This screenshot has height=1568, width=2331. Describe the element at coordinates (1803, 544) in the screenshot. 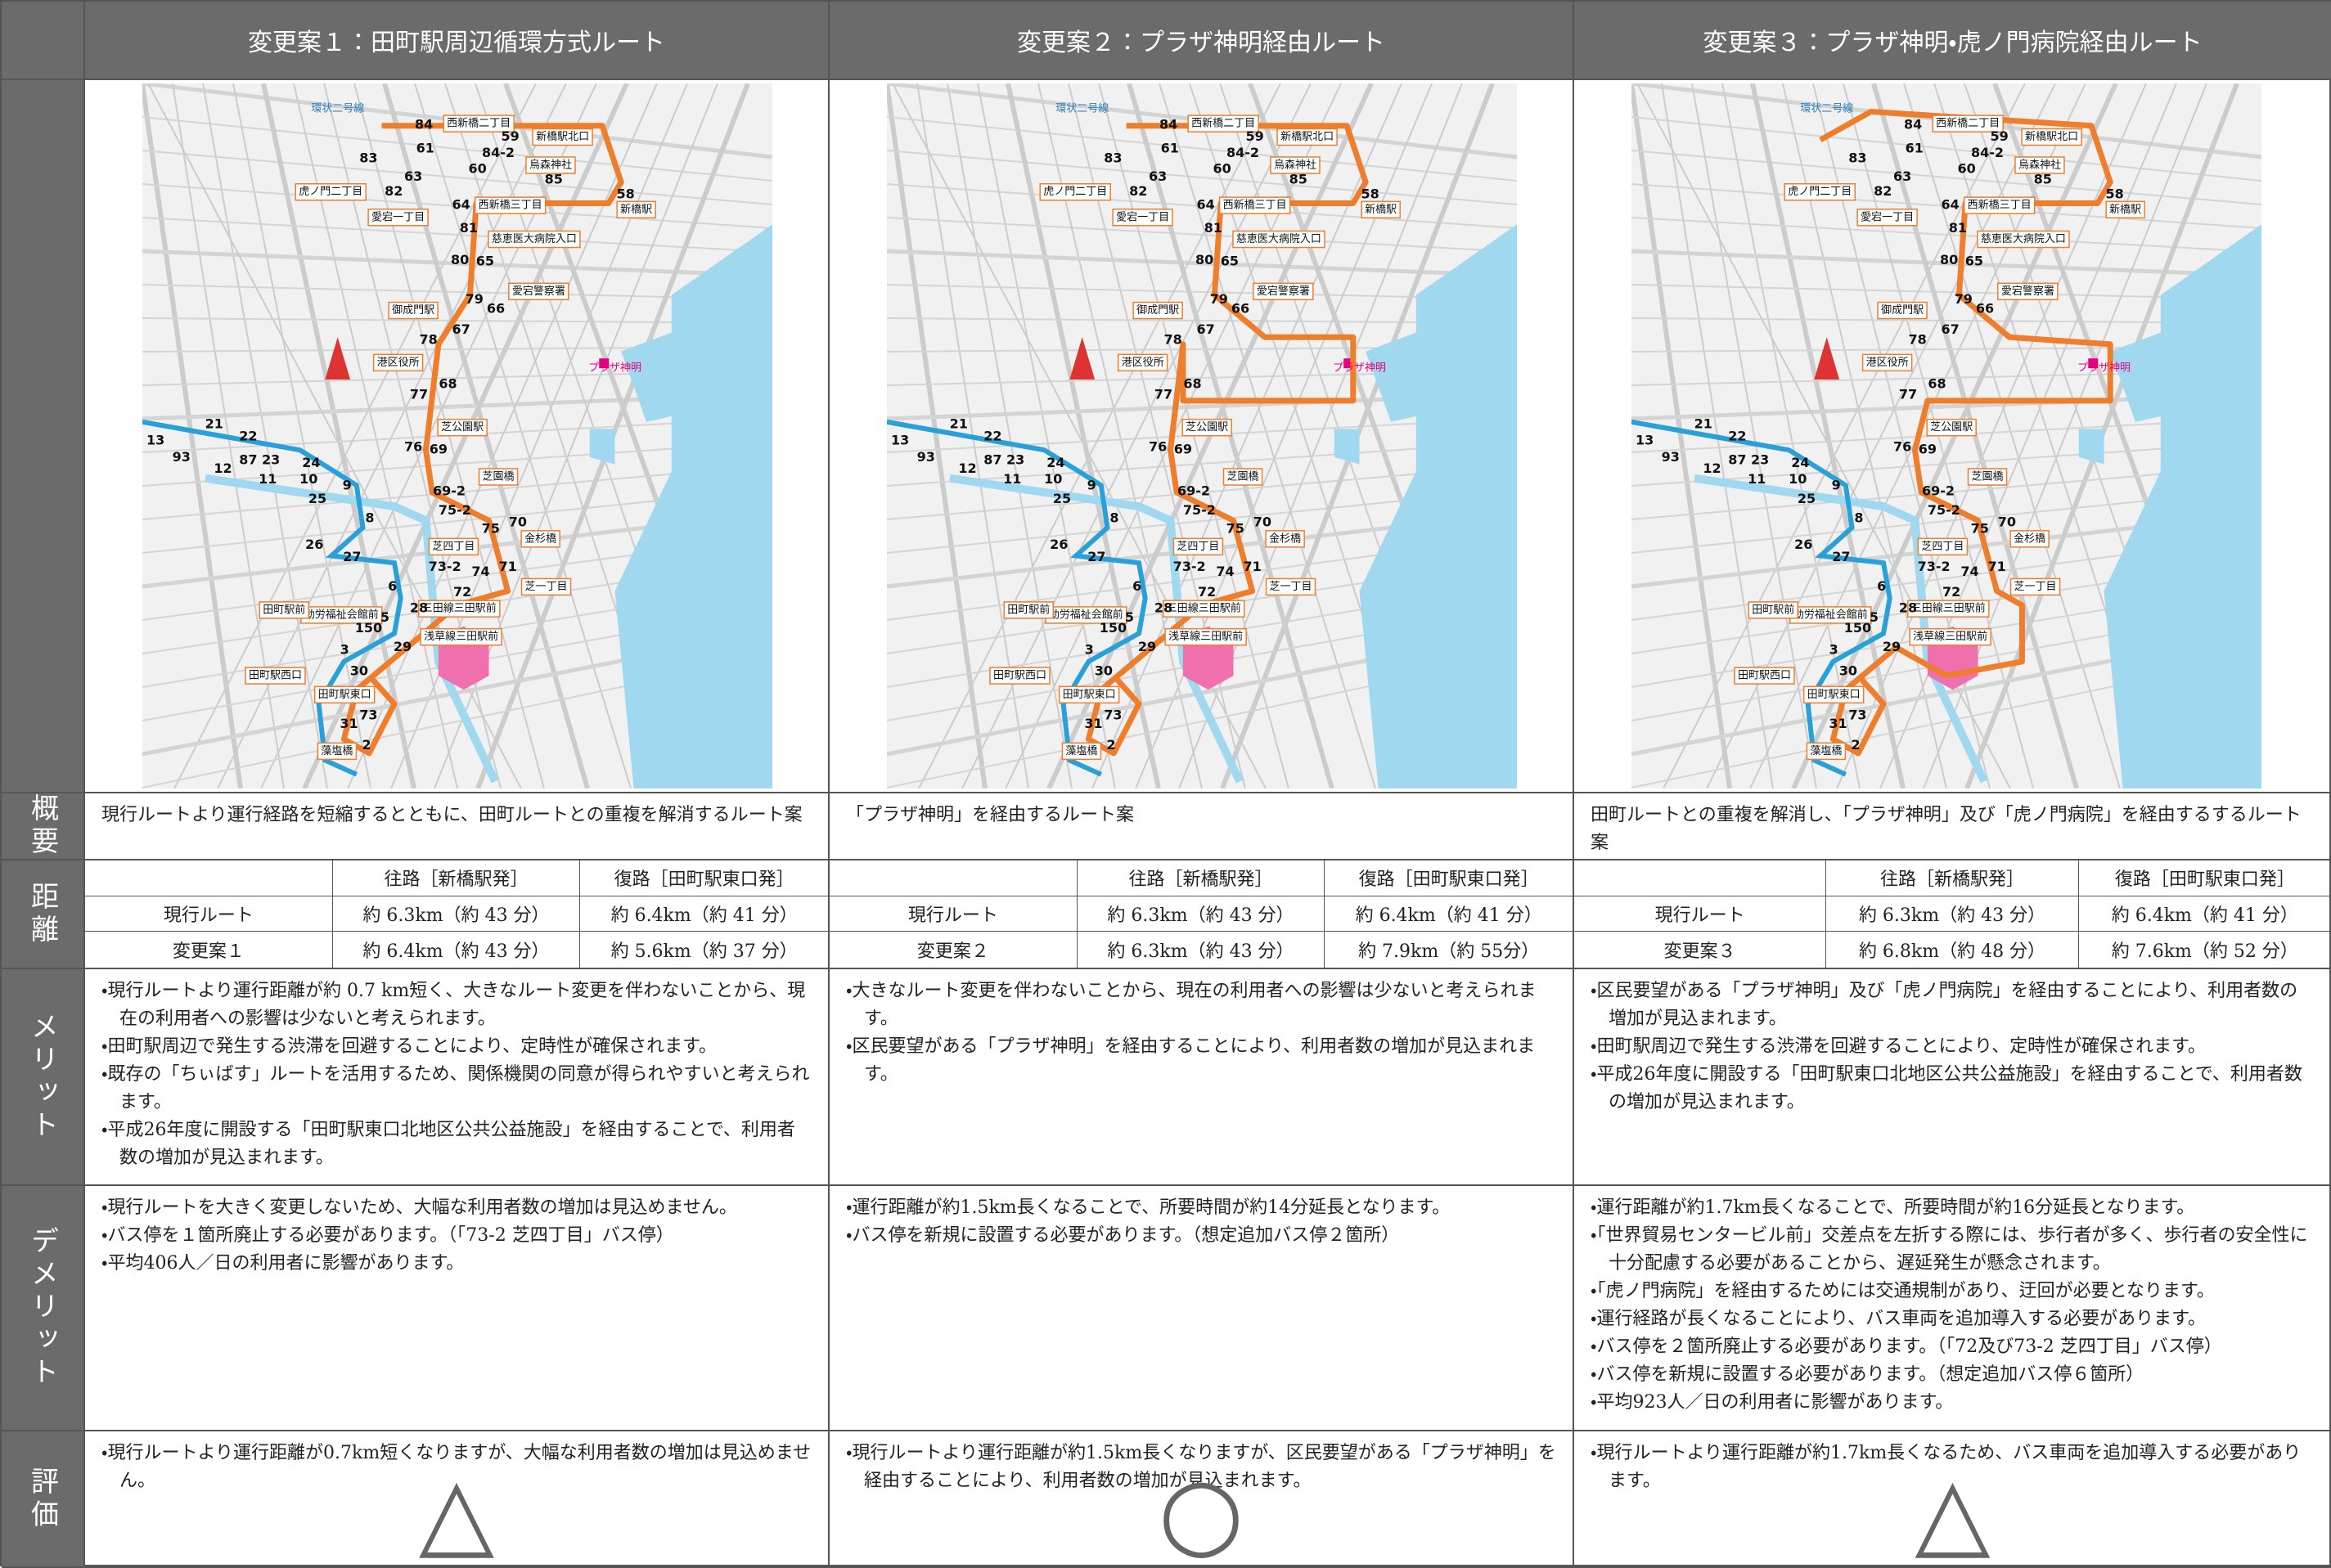

I see `stop-number: 26` at that location.